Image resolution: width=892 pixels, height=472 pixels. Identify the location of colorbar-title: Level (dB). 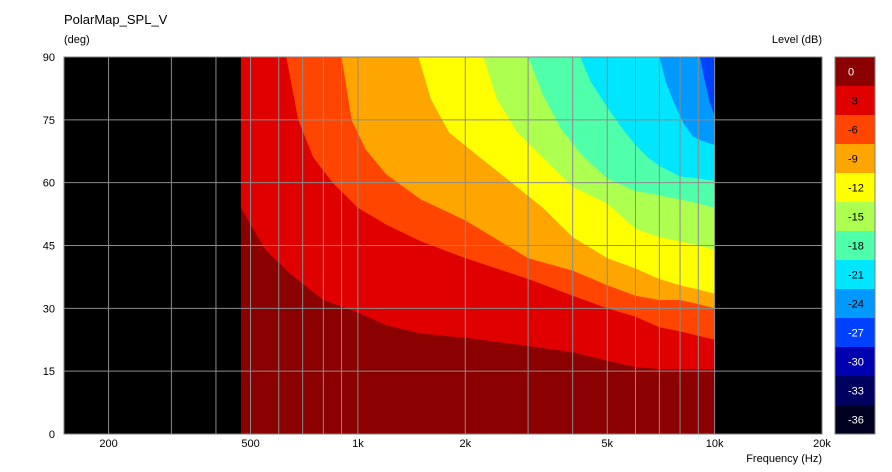
(797, 40).